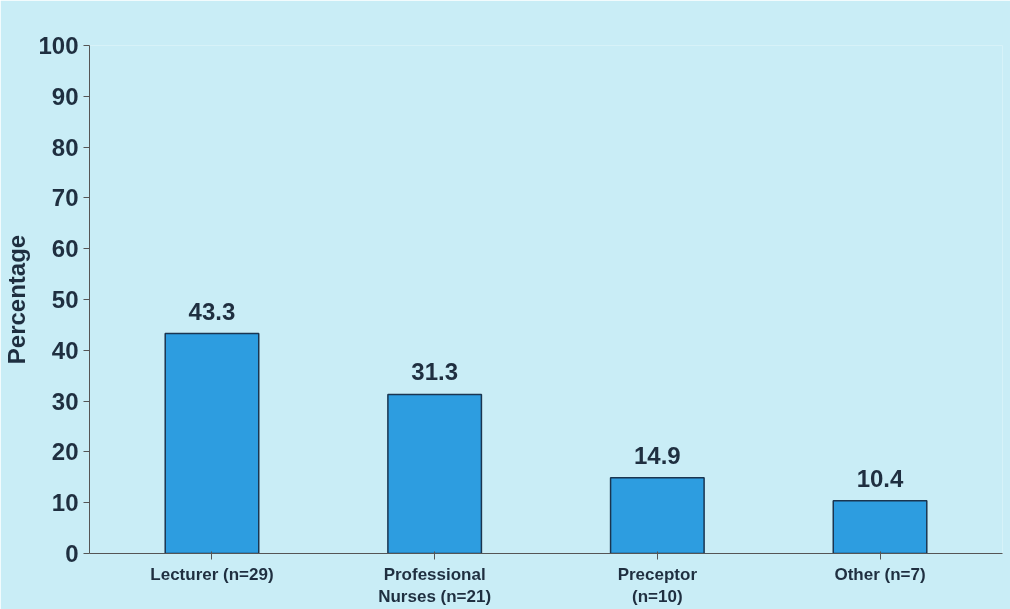 This screenshot has height=609, width=1010. What do you see at coordinates (65, 198) in the screenshot?
I see `y-tick-label: 70` at bounding box center [65, 198].